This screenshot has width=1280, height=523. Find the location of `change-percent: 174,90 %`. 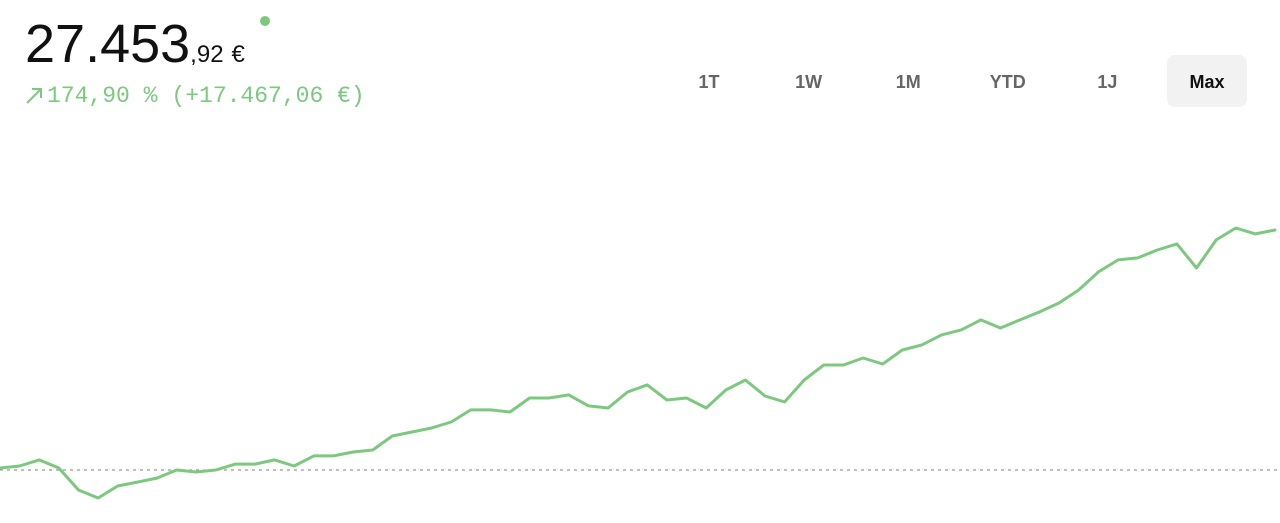

change-percent: 174,90 % is located at coordinates (102, 96).